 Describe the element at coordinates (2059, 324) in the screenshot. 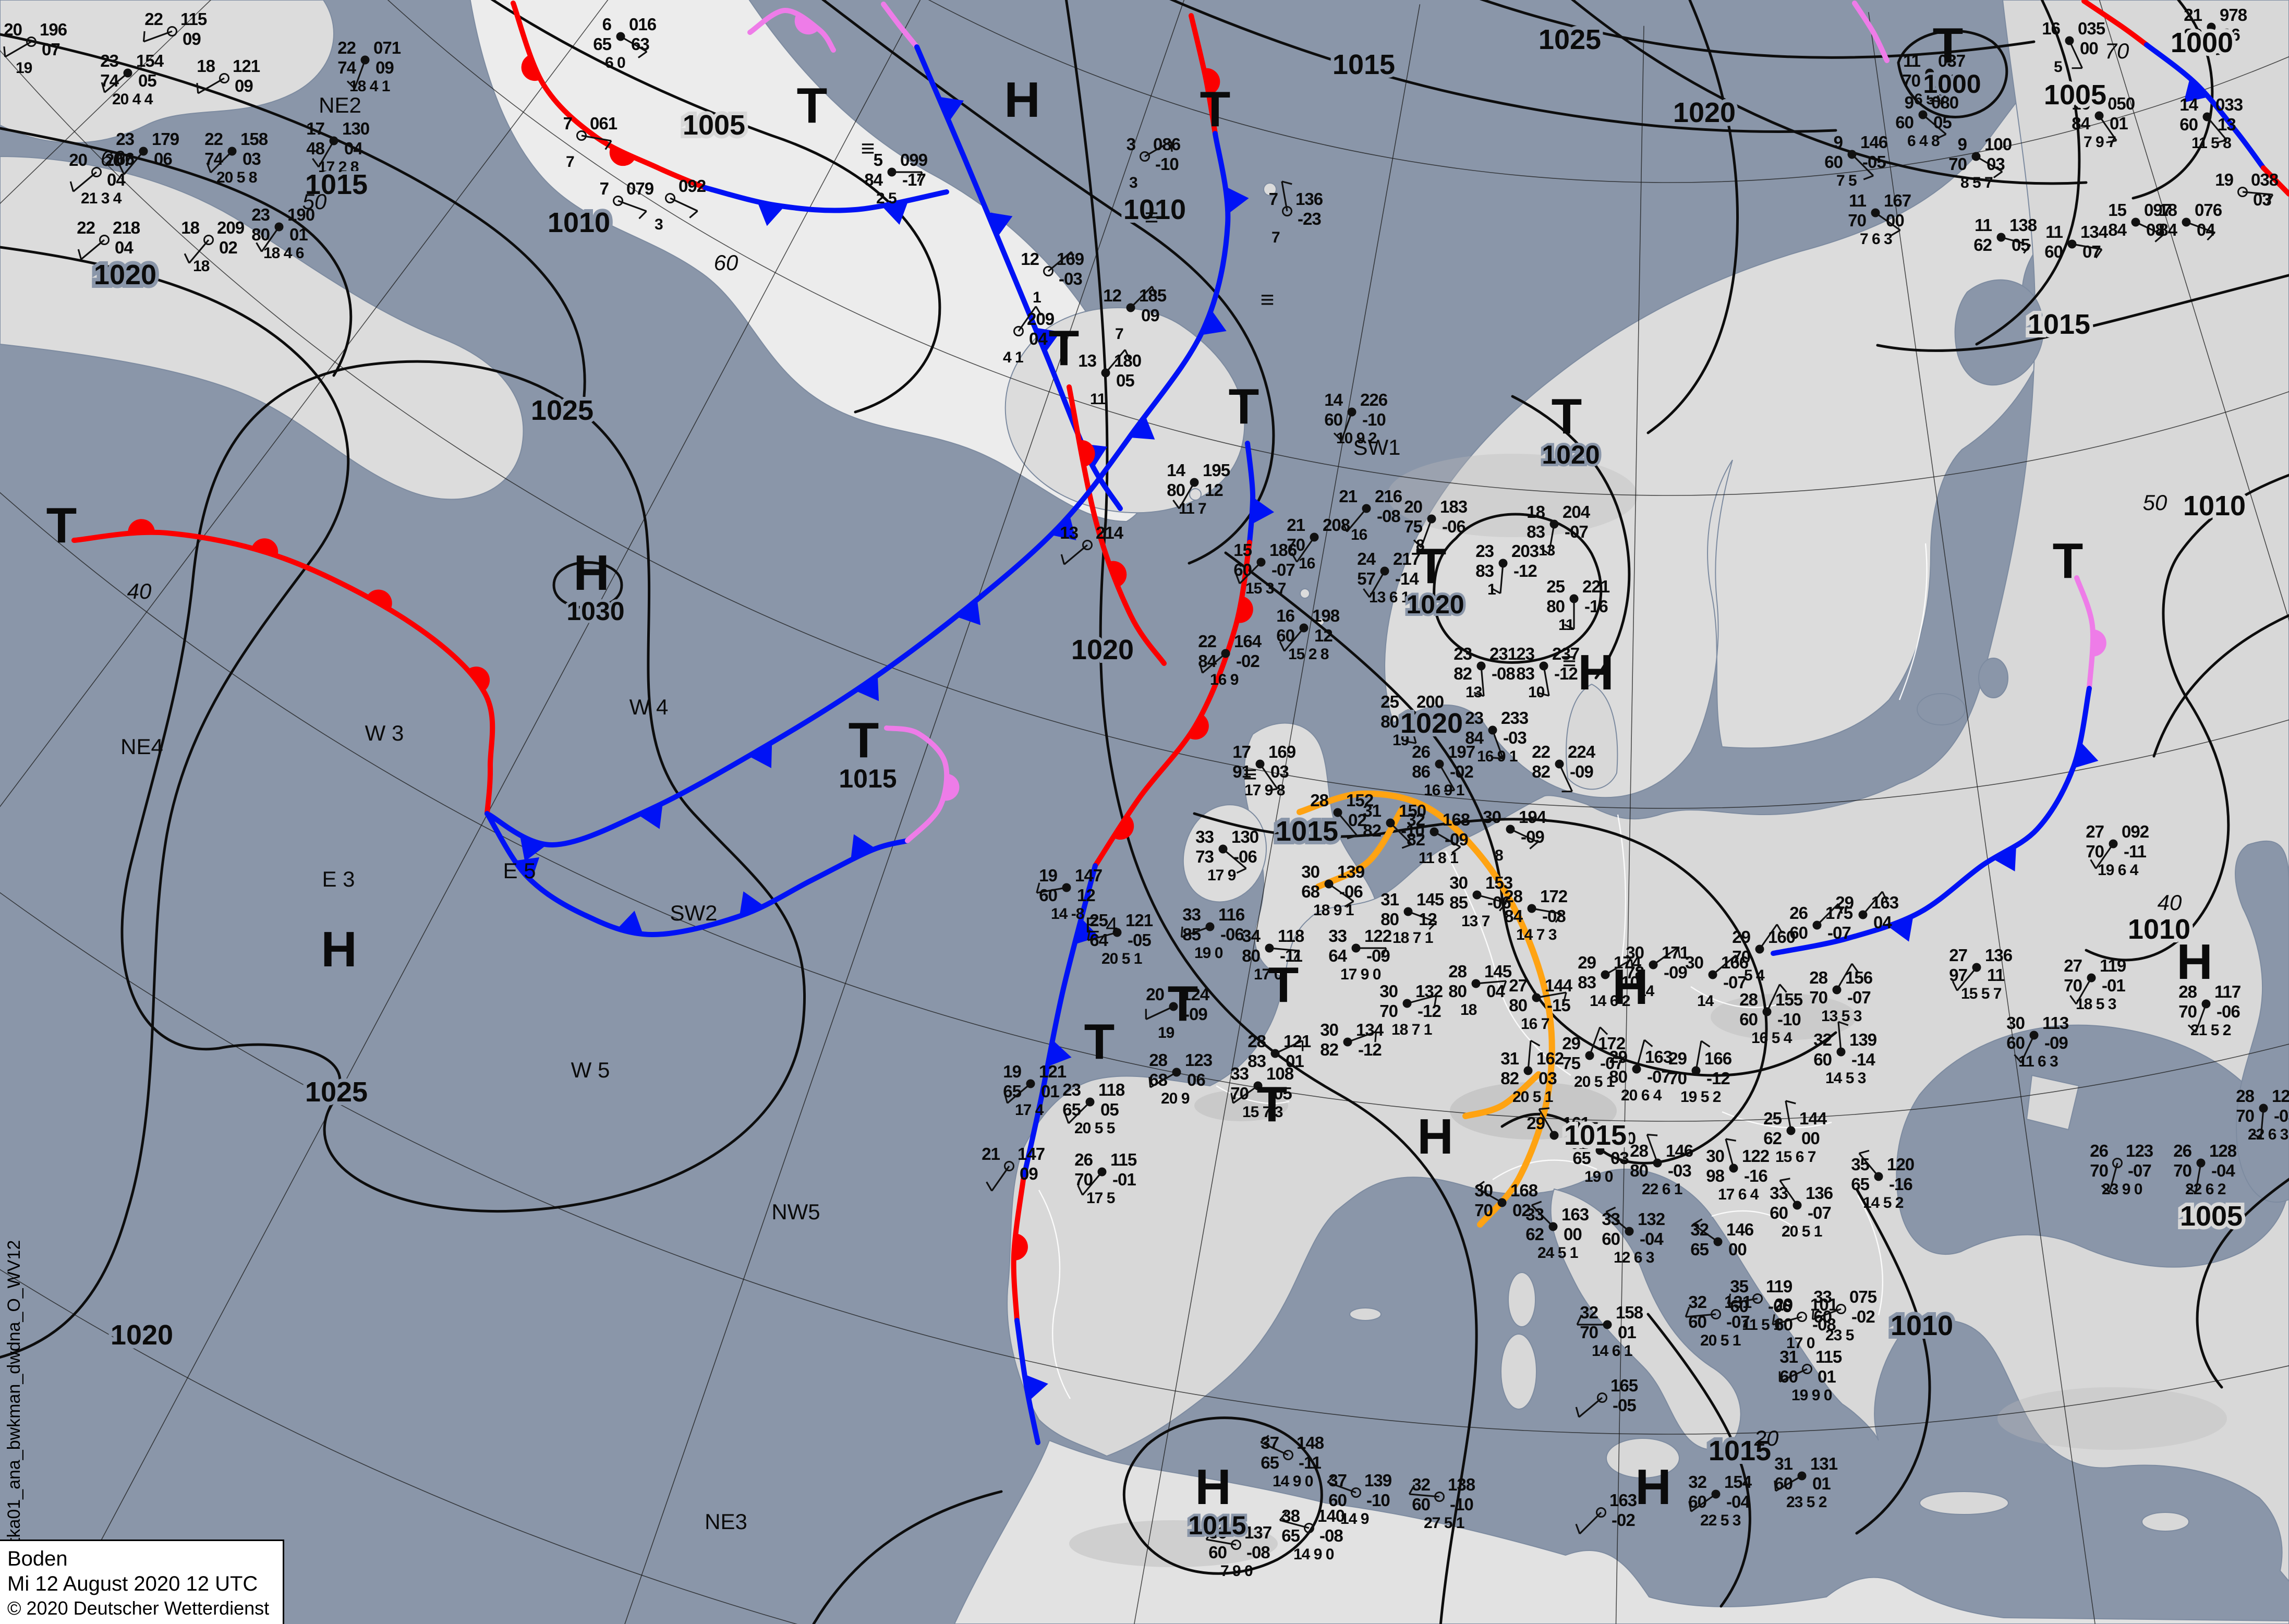

I see `isobar-label: 1015` at that location.